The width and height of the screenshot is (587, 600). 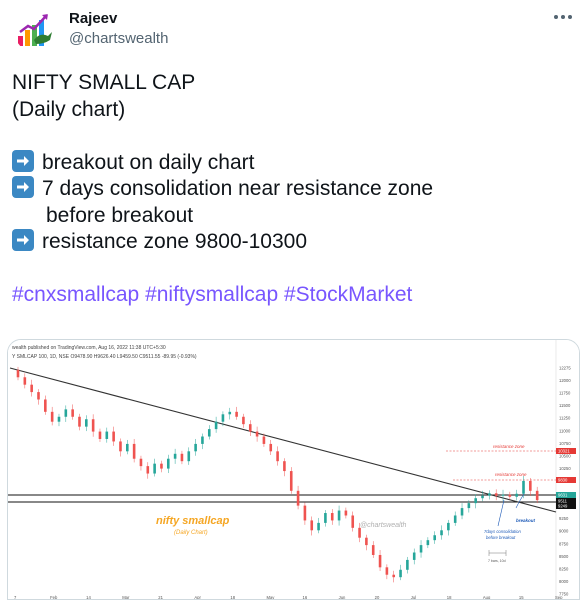 What do you see at coordinates (564, 543) in the screenshot?
I see `y-tick-label: 8750` at bounding box center [564, 543].